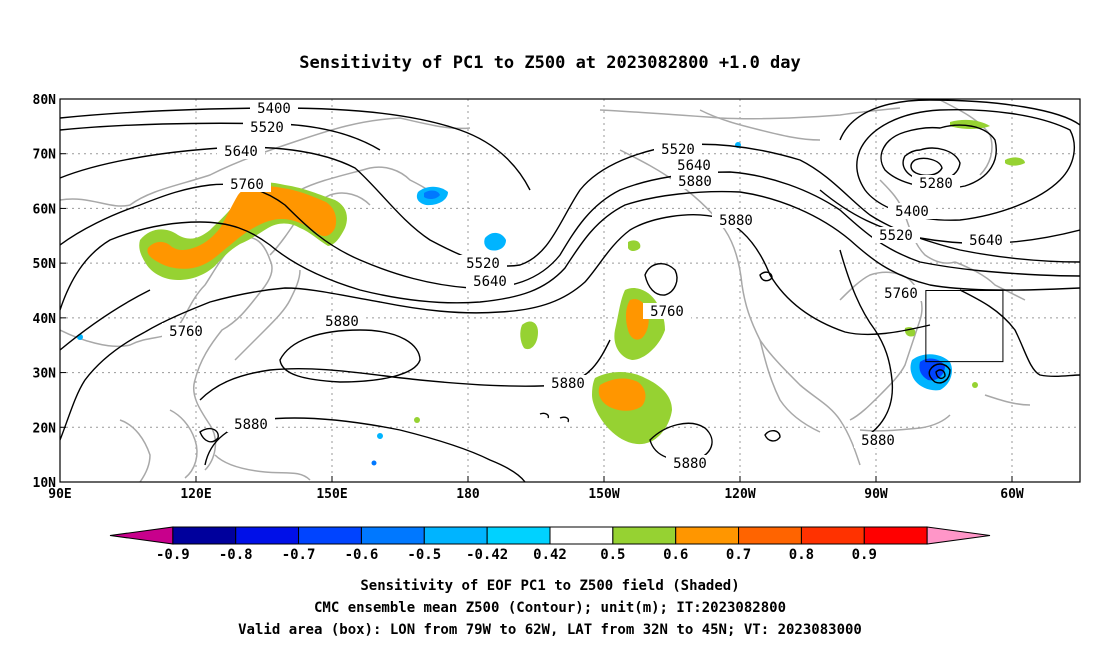  What do you see at coordinates (964, 326) in the screenshot?
I see `valid-area-box` at bounding box center [964, 326].